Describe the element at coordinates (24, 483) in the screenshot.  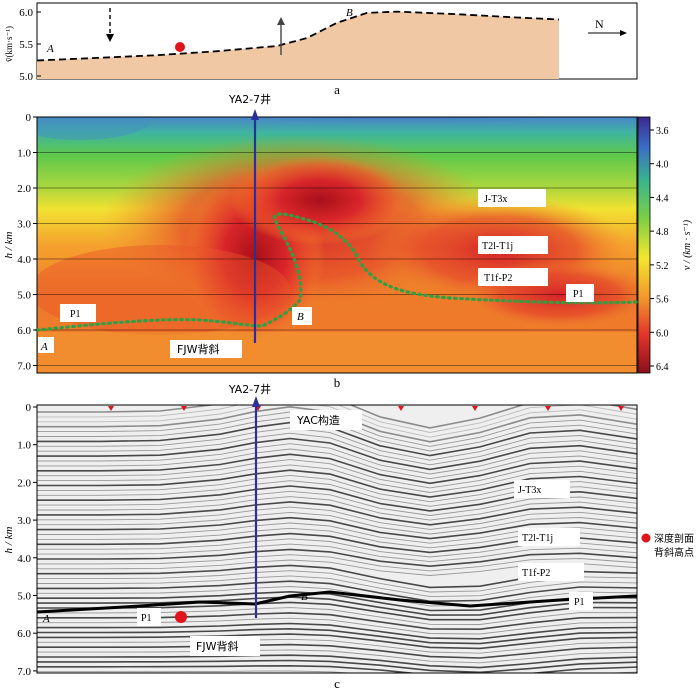
I see `y-tick-label: 2.0` at that location.